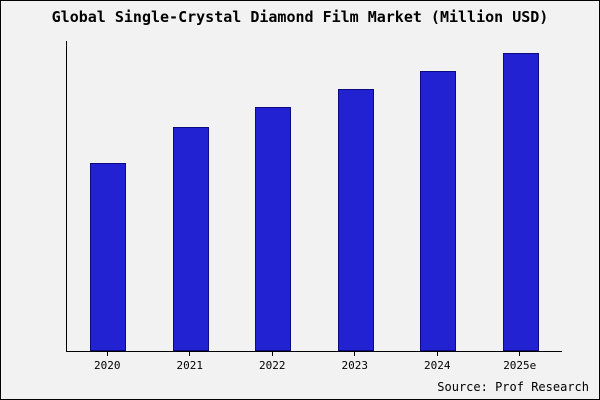  What do you see at coordinates (190, 365) in the screenshot?
I see `x-tick-label: 2021` at bounding box center [190, 365].